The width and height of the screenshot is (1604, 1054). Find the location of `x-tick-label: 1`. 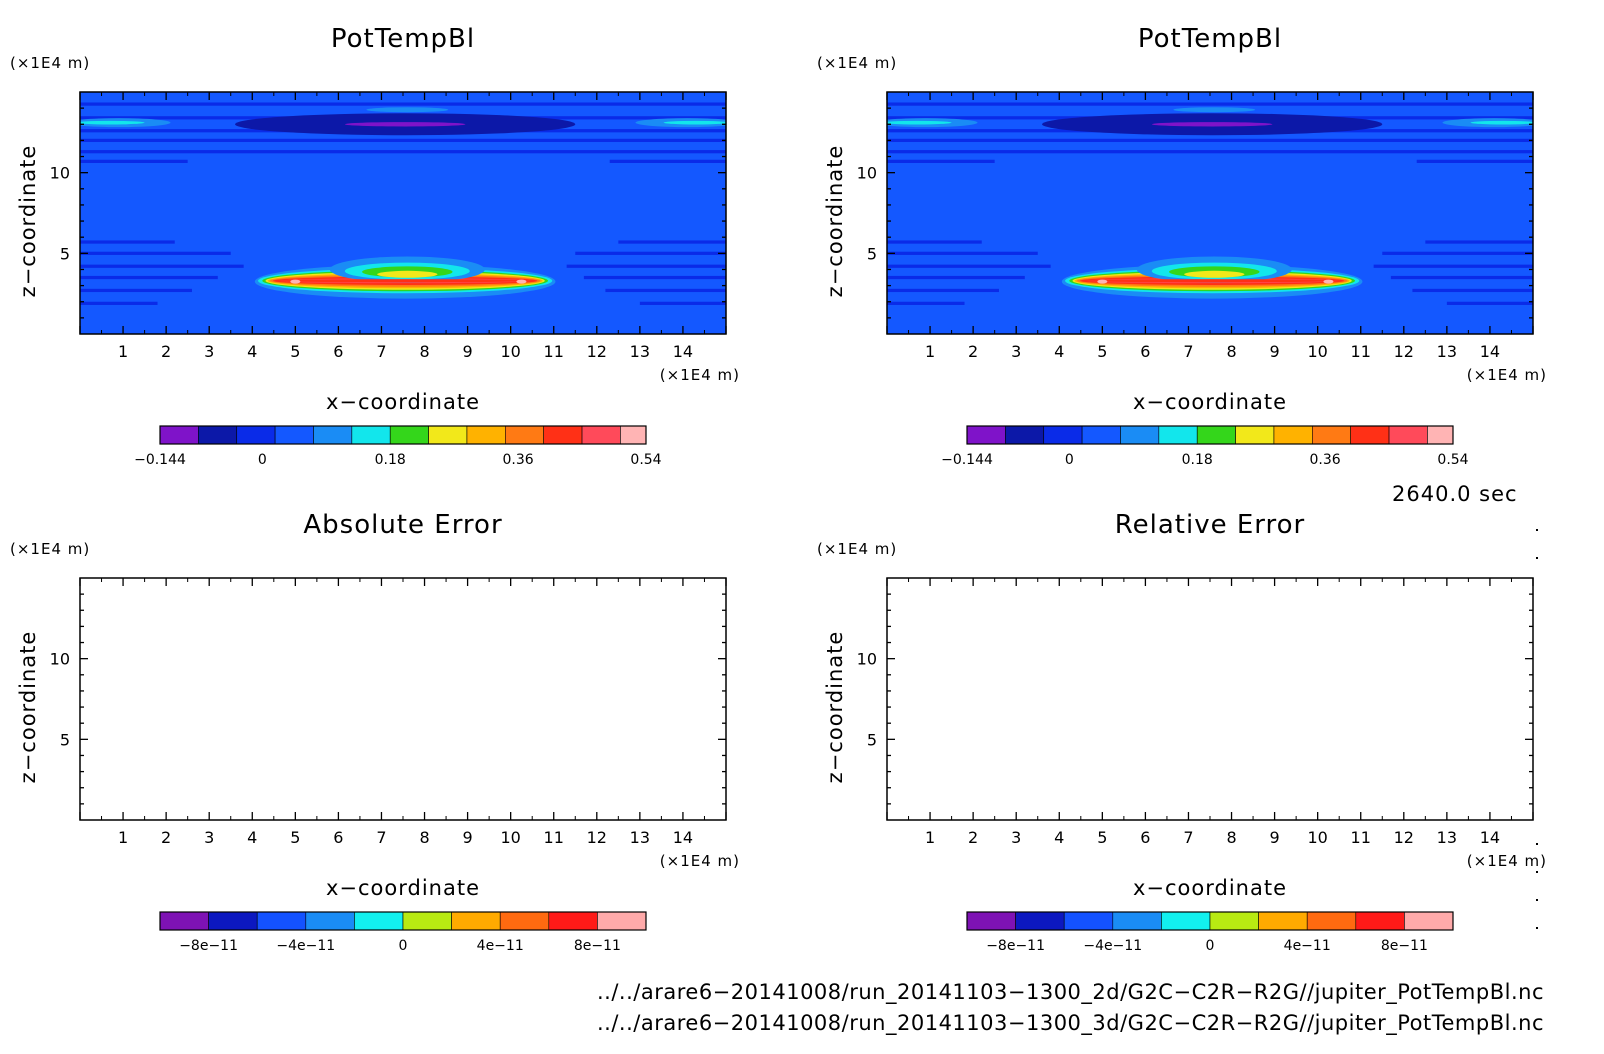

x-tick-label: 1 is located at coordinates (123, 837).